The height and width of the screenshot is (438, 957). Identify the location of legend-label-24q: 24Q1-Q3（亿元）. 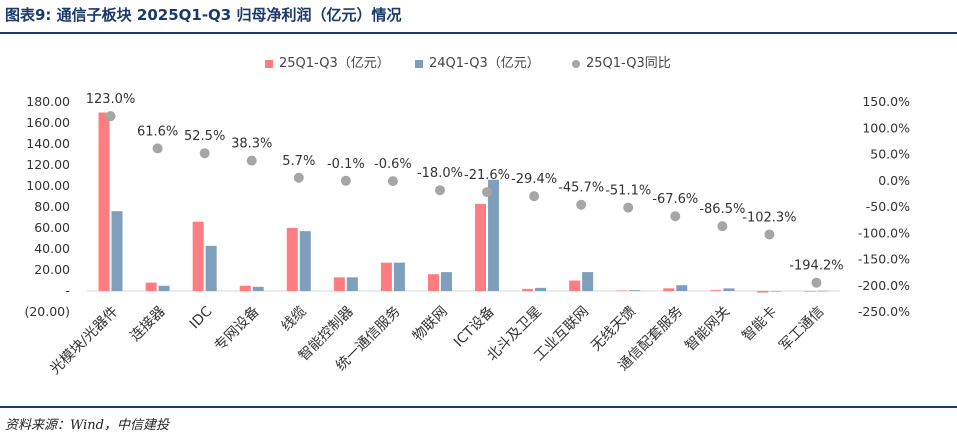
(484, 63).